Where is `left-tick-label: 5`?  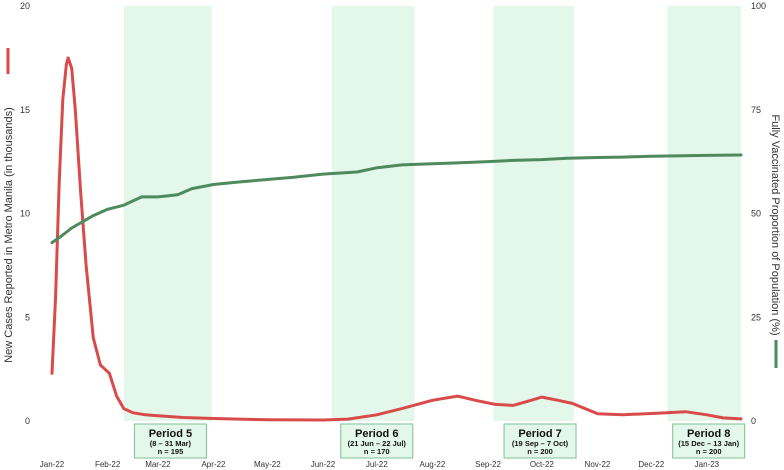
left-tick-label: 5 is located at coordinates (27, 317).